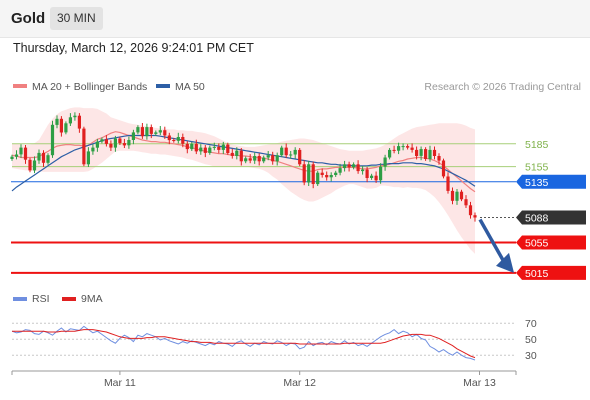  Describe the element at coordinates (69, 299) in the screenshot. I see `legend-swatch-9ma` at that location.